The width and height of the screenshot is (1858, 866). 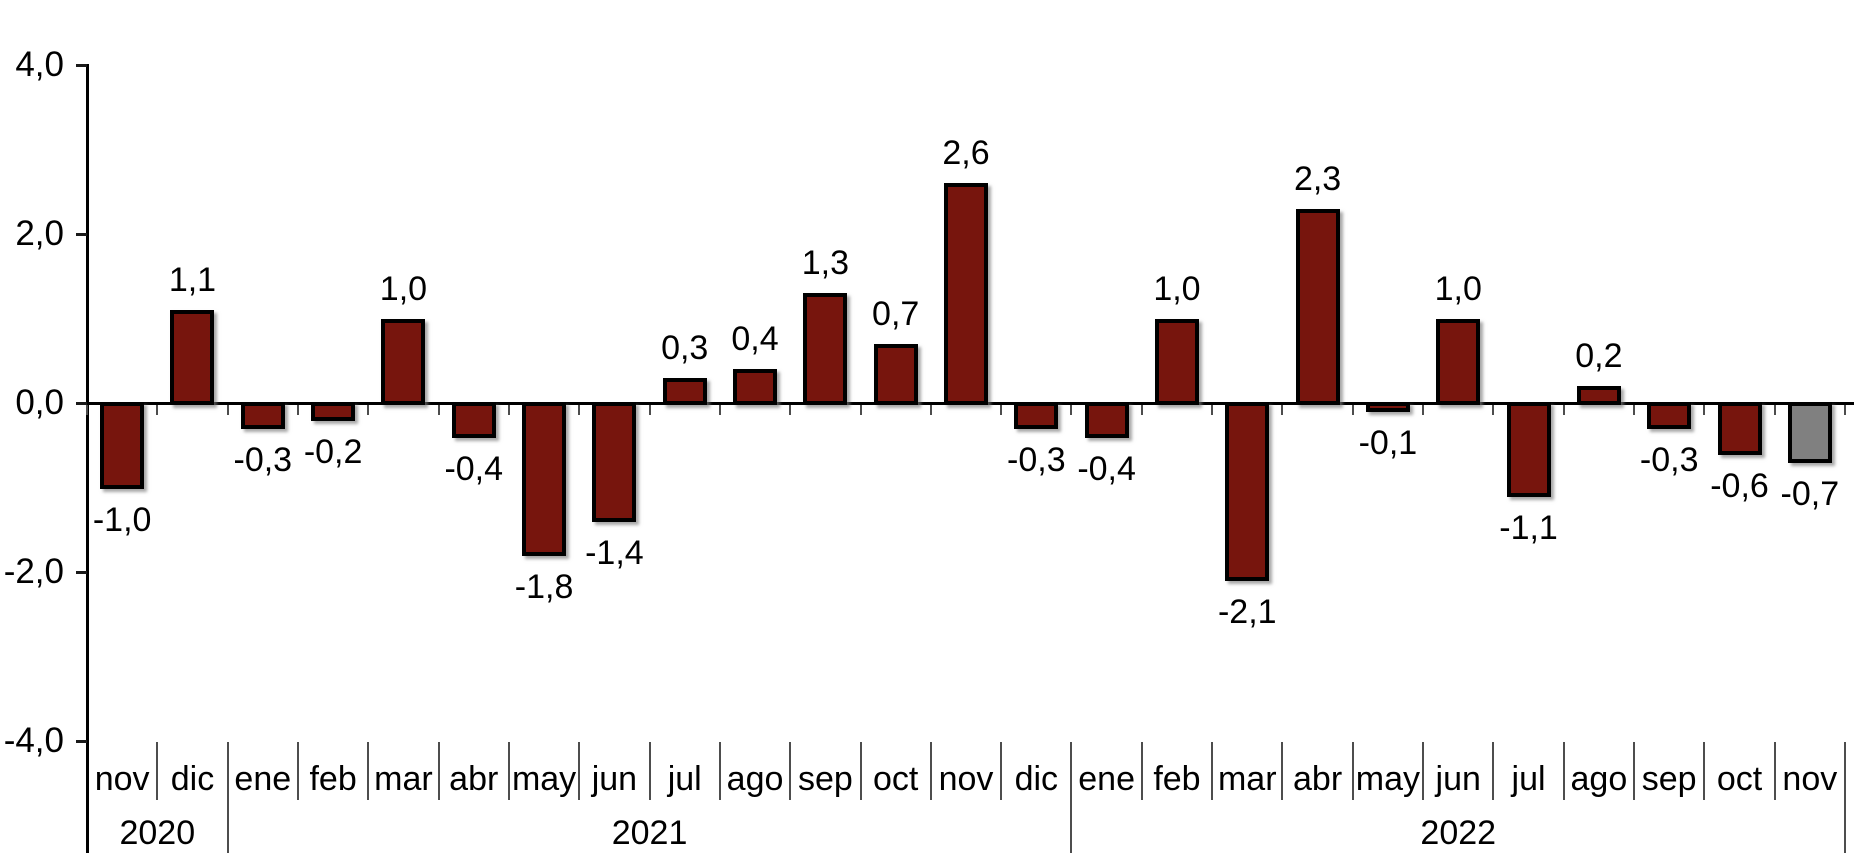 I want to click on bar-value-label: -0,1, so click(x=1388, y=443).